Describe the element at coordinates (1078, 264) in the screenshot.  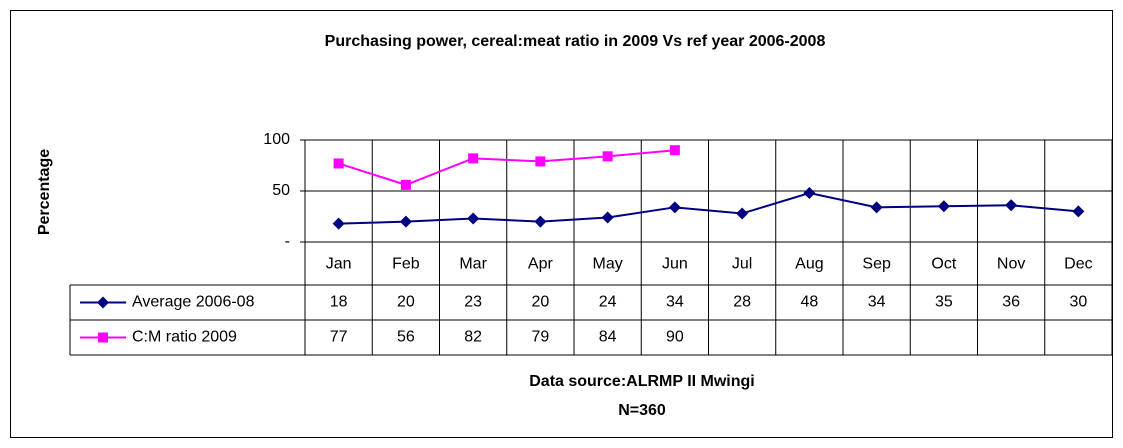
I see `x-tick-label: Dec` at that location.